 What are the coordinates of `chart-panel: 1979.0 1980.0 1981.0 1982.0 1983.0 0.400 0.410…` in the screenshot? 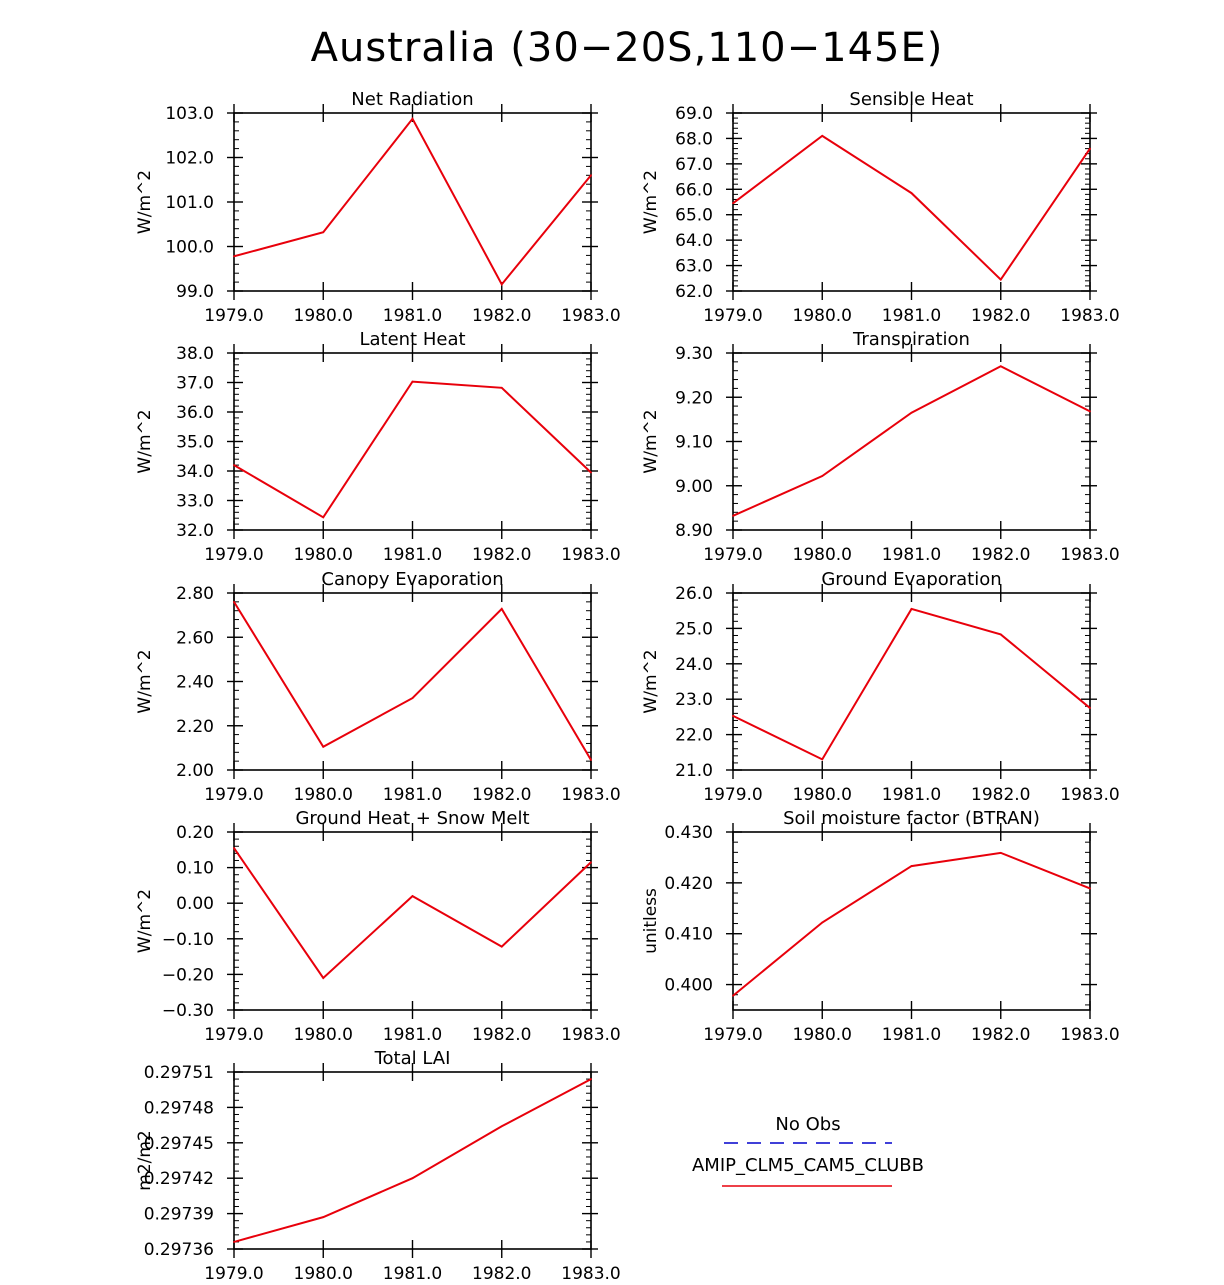 It's located at (880, 926).